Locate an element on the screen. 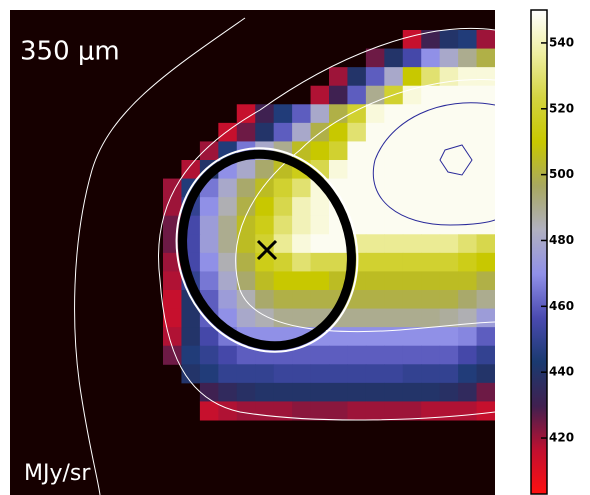 The width and height of the screenshot is (590, 495). unit-label: MJy/sr is located at coordinates (57, 473).